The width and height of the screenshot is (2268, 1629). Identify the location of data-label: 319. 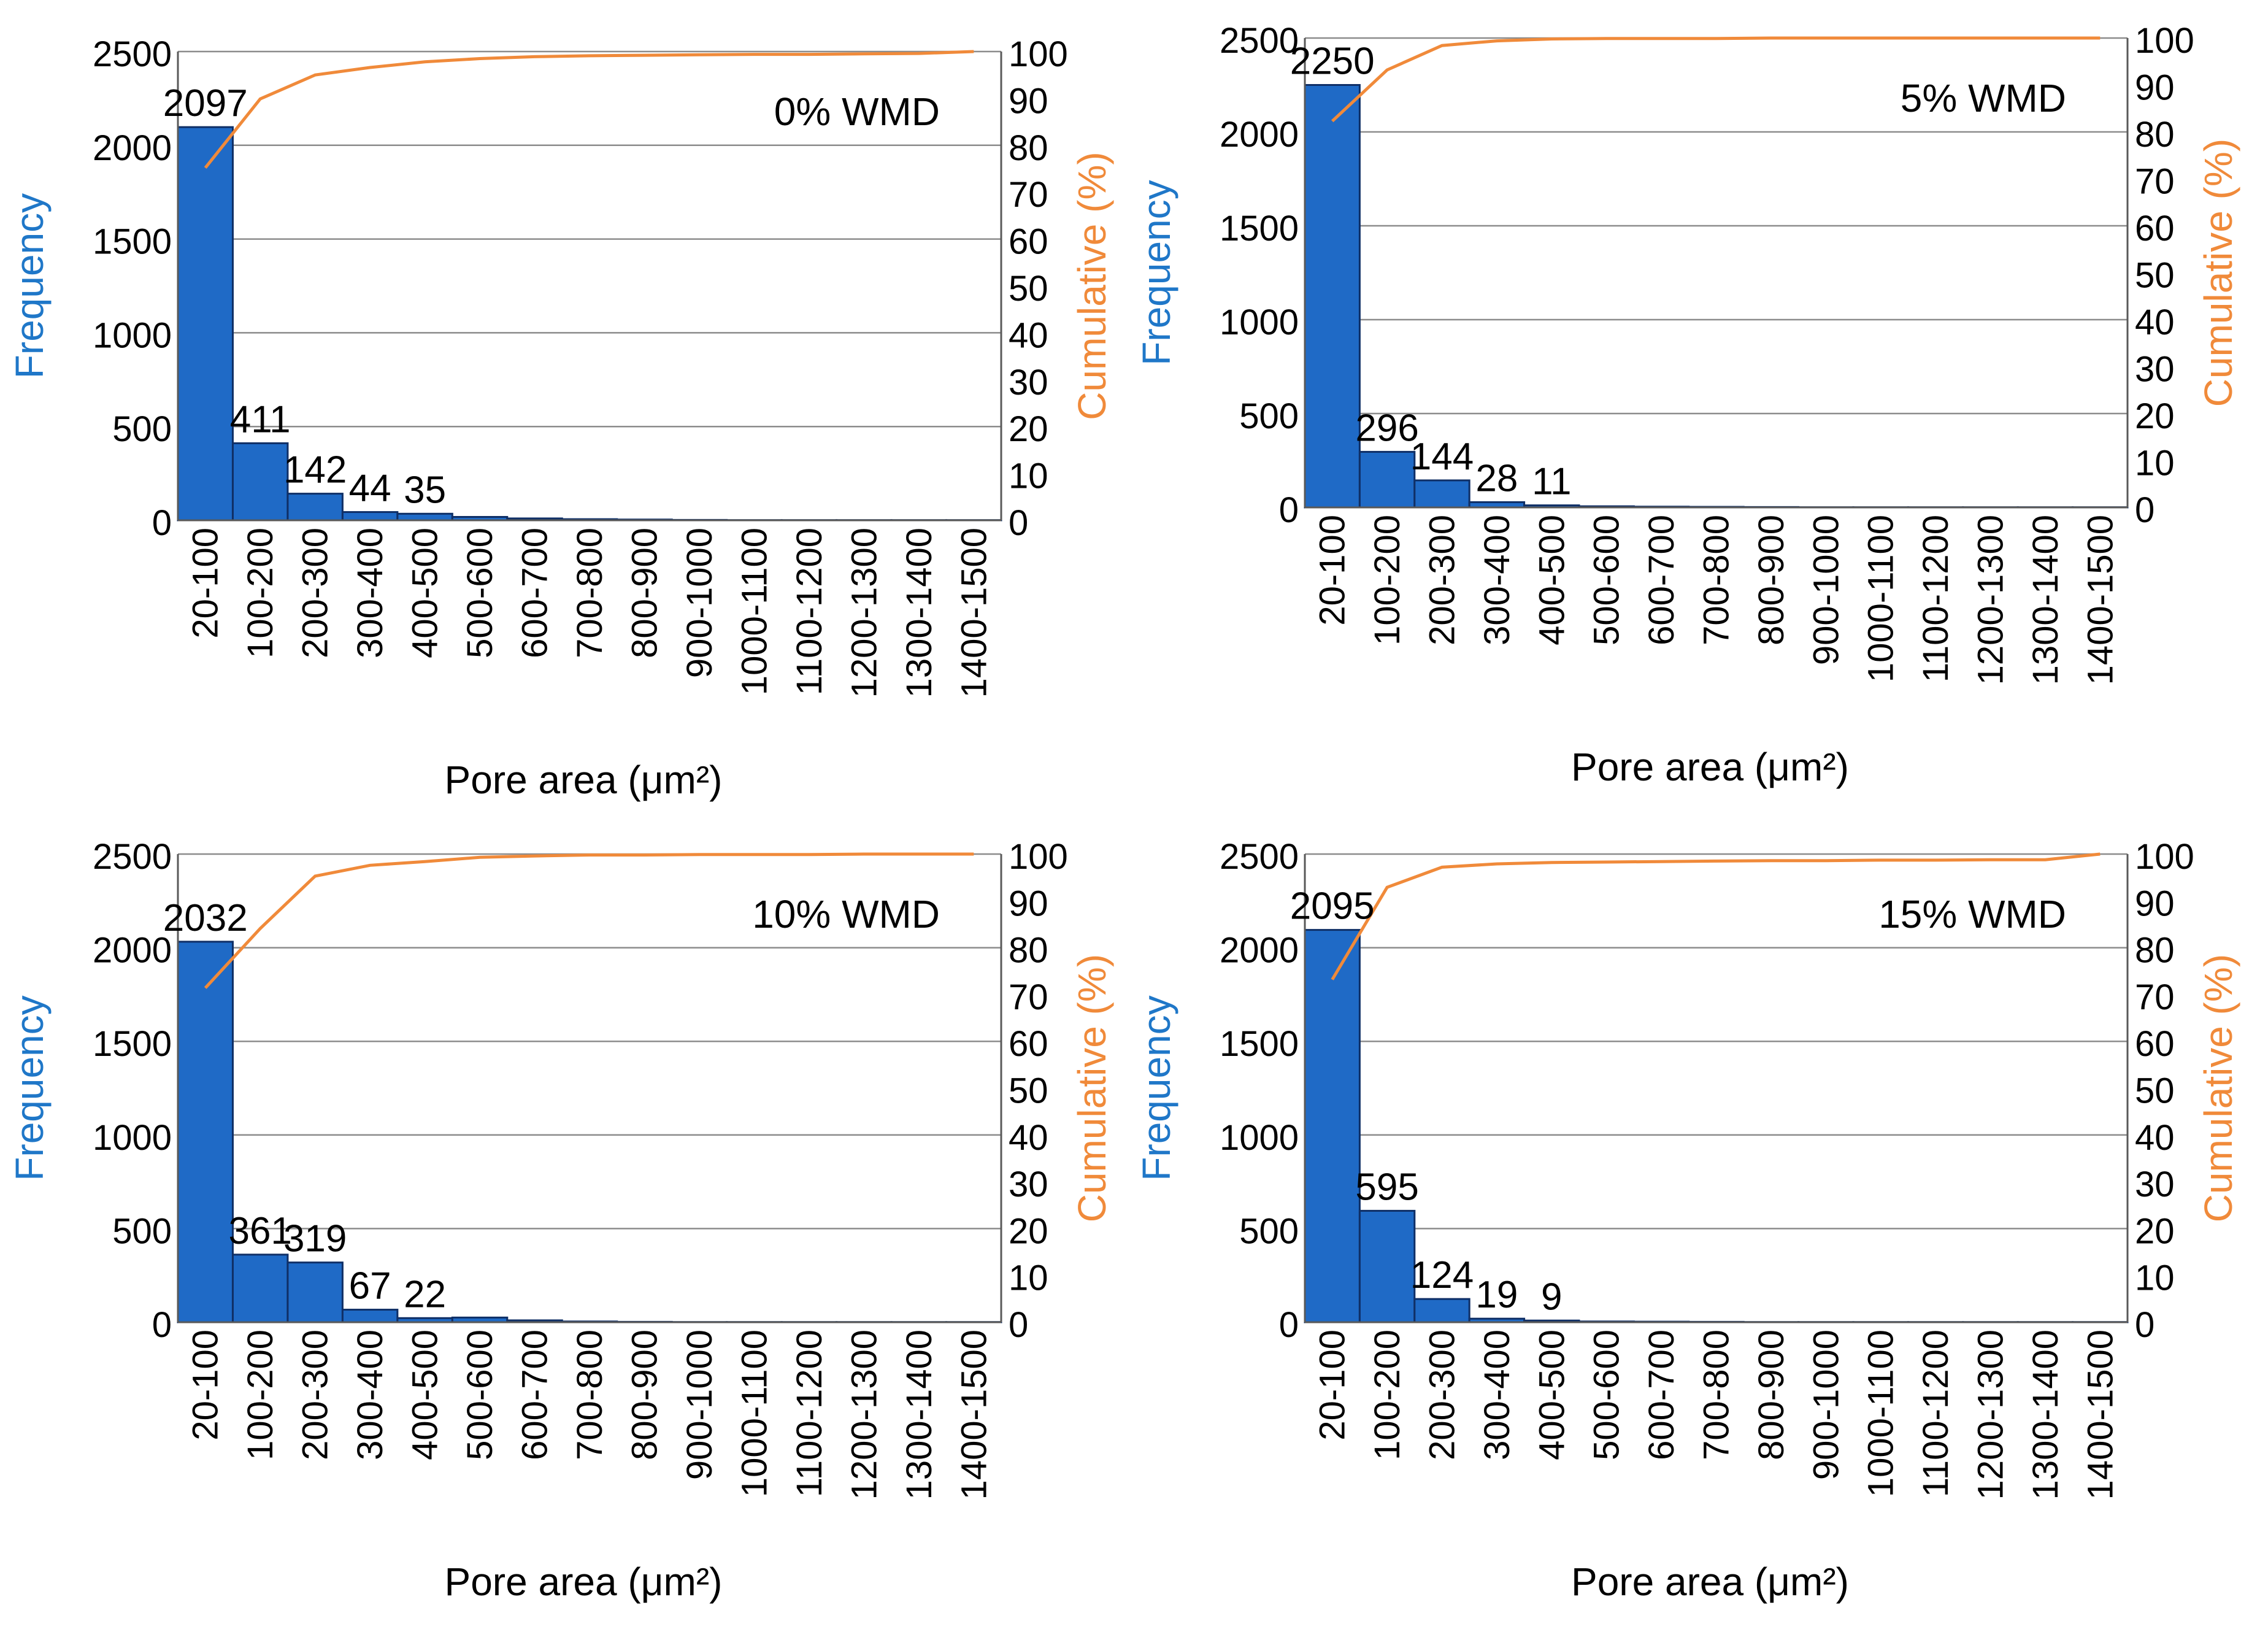
(315, 1239).